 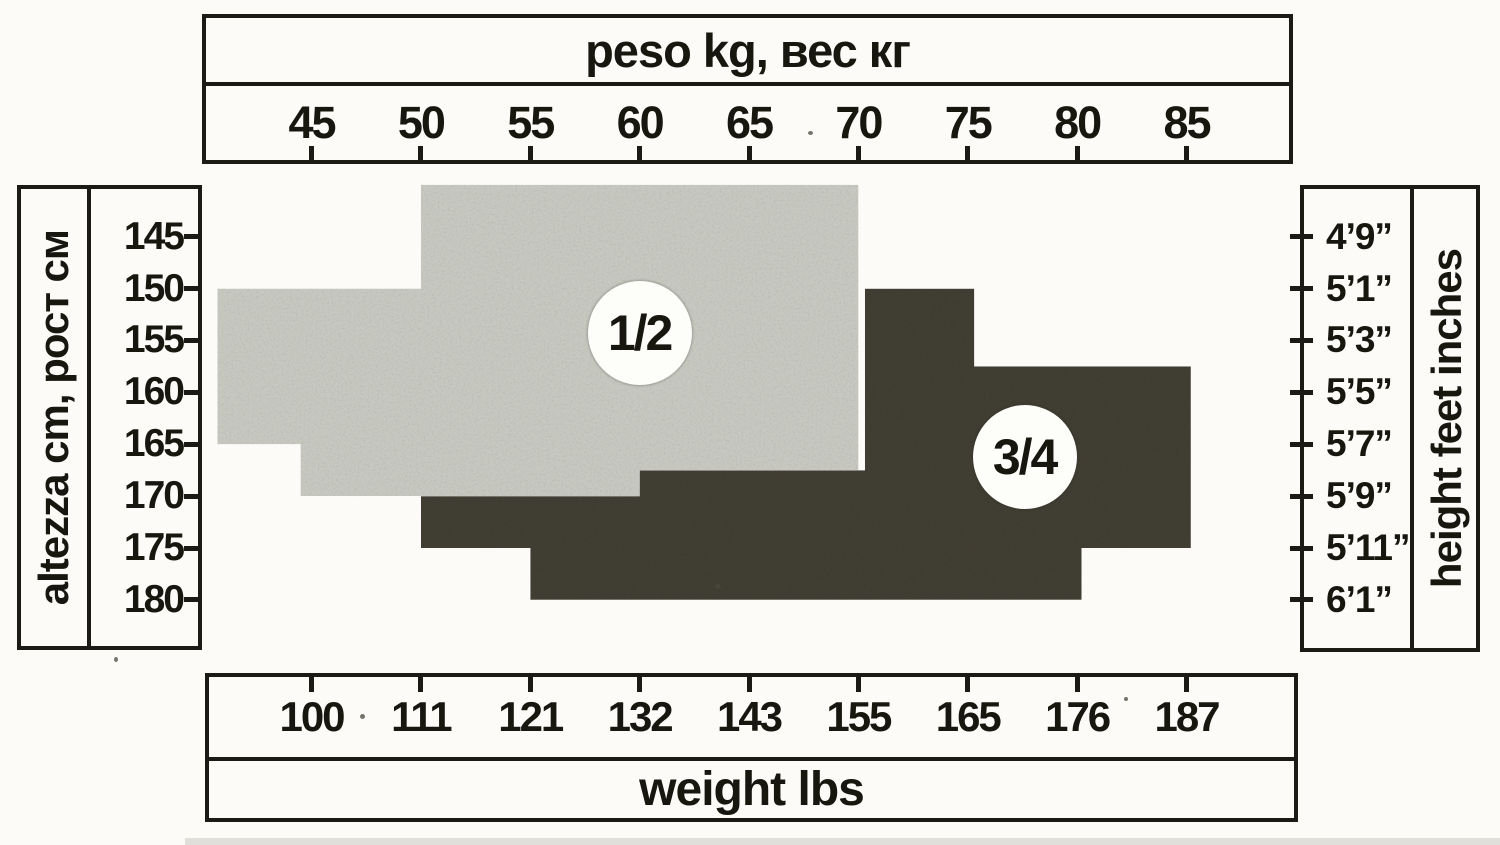 I want to click on size-label-3-4: 3/4, so click(x=1025, y=456).